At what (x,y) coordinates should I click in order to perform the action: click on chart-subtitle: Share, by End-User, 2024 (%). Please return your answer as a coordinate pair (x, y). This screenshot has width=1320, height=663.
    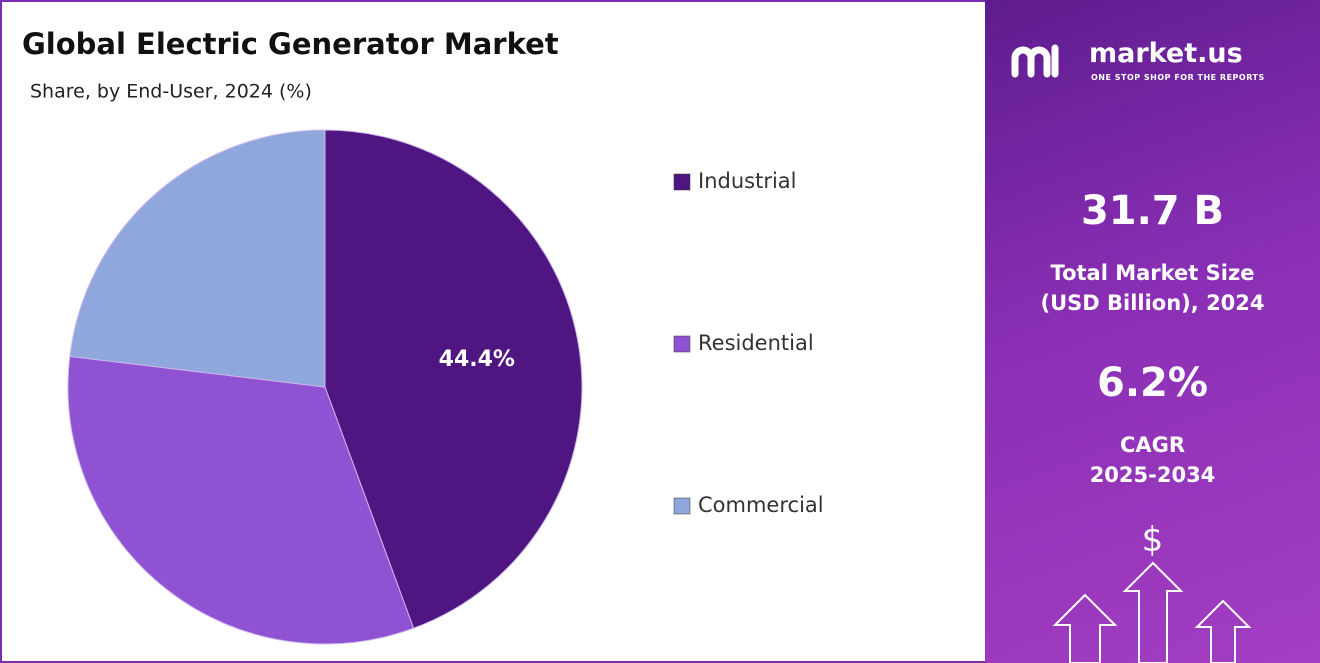
    Looking at the image, I should click on (171, 92).